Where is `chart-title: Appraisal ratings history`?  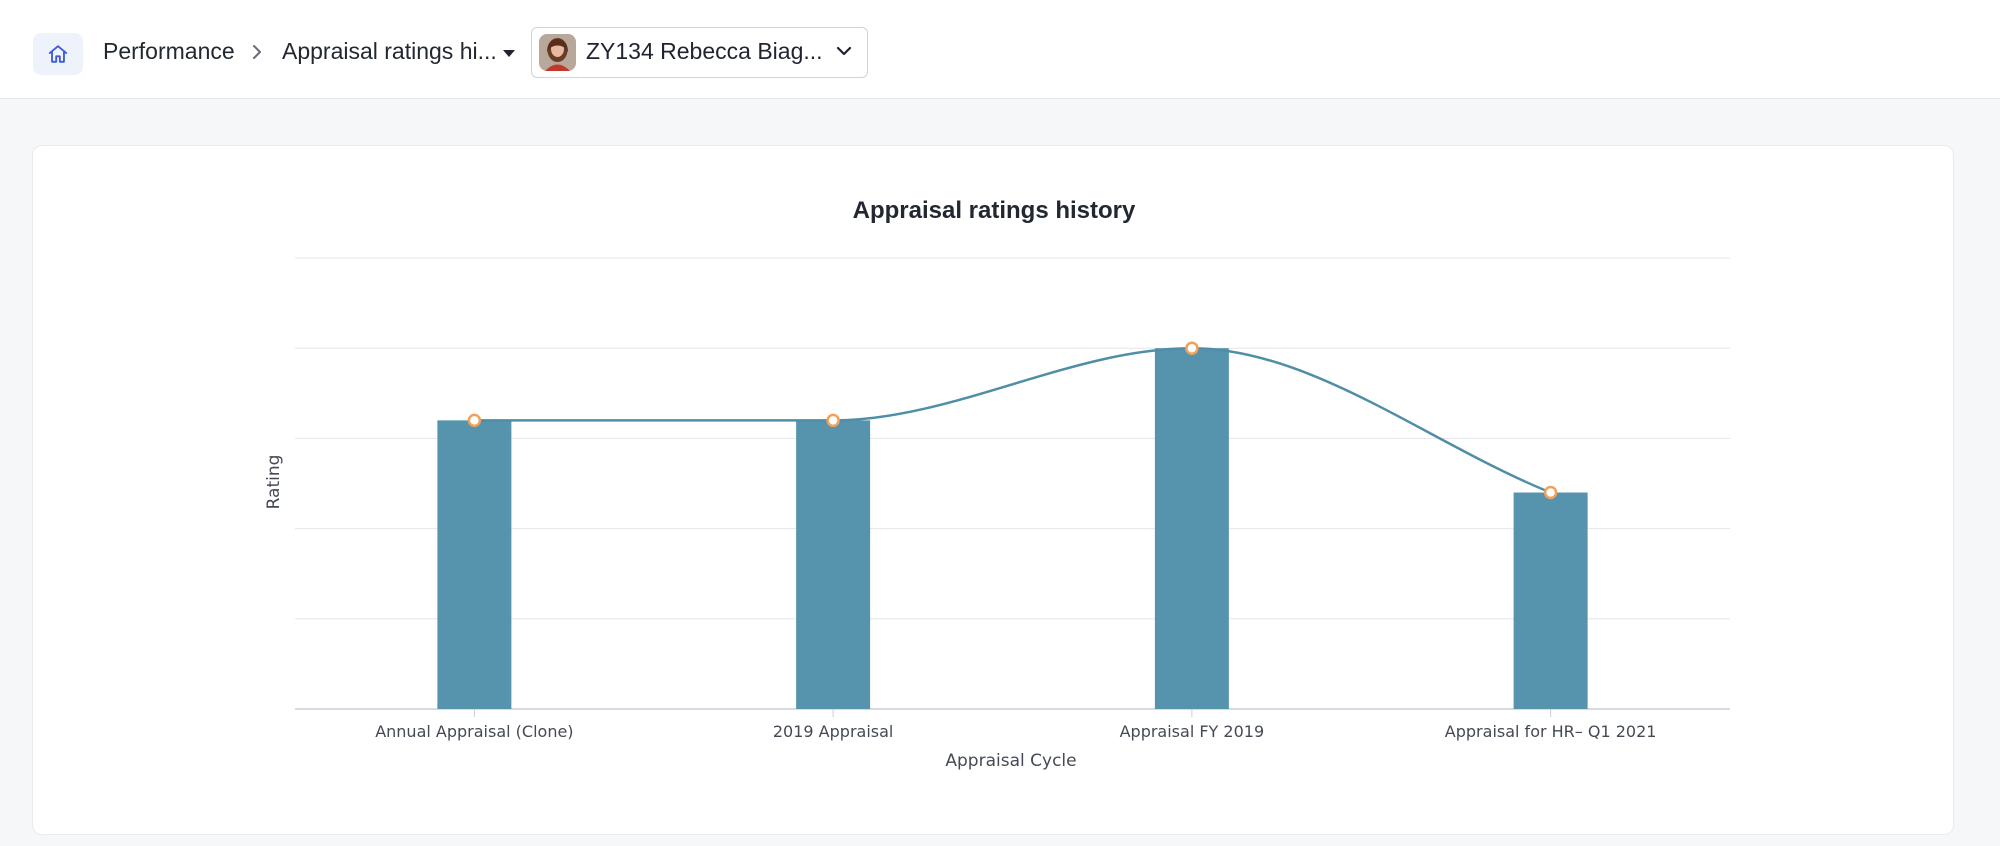
chart-title: Appraisal ratings history is located at coordinates (994, 210).